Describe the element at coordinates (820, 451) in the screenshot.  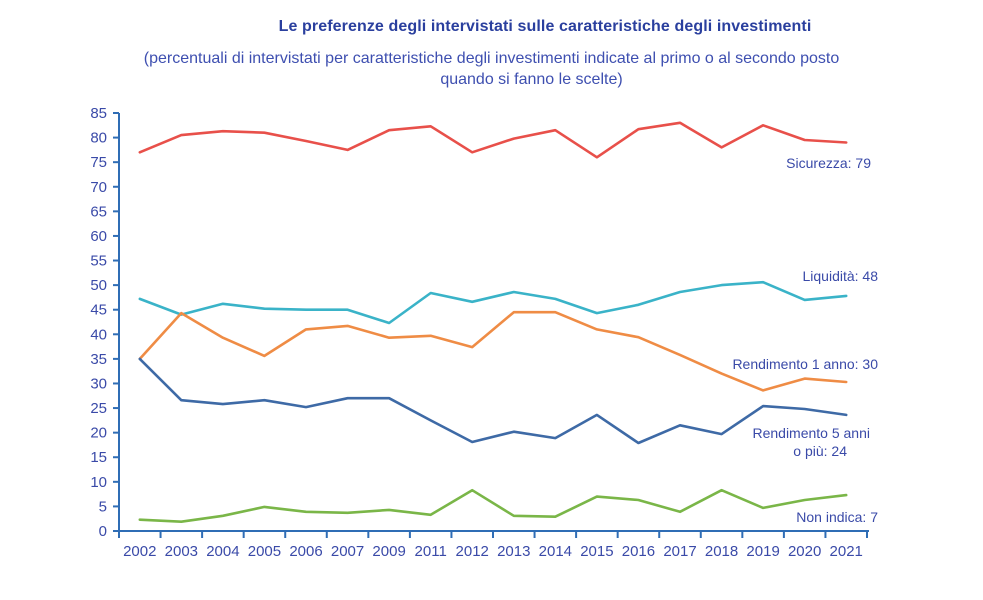
I see `series-label-rendimento-5-anni-o-pi-: o più: 24` at that location.